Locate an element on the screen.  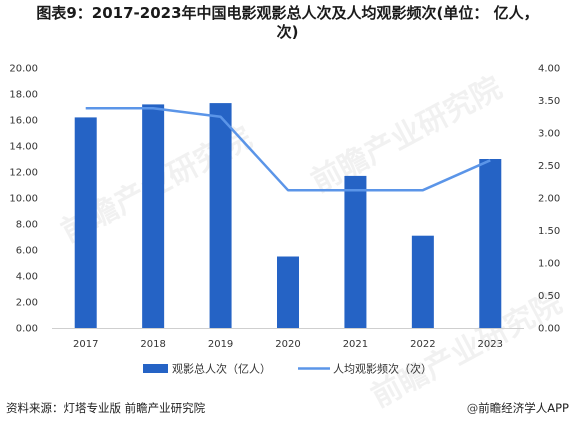
x-tick-label: 2020 is located at coordinates (287, 344).